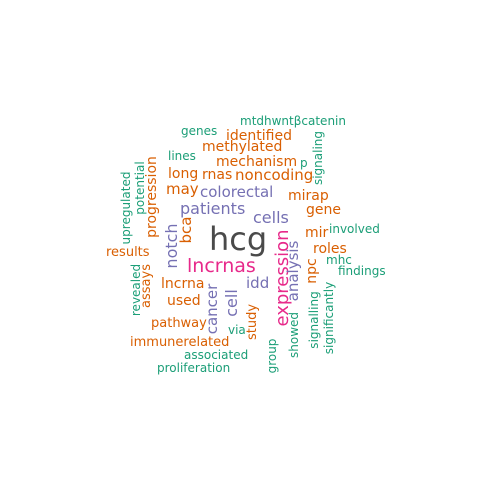  Describe the element at coordinates (323, 210) in the screenshot. I see `word-21: gene` at that location.